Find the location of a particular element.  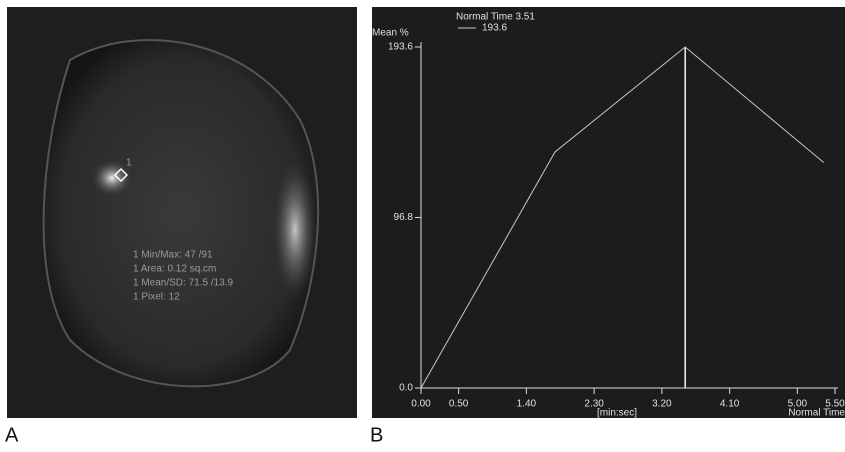

roi-label: 1 is located at coordinates (129, 163).